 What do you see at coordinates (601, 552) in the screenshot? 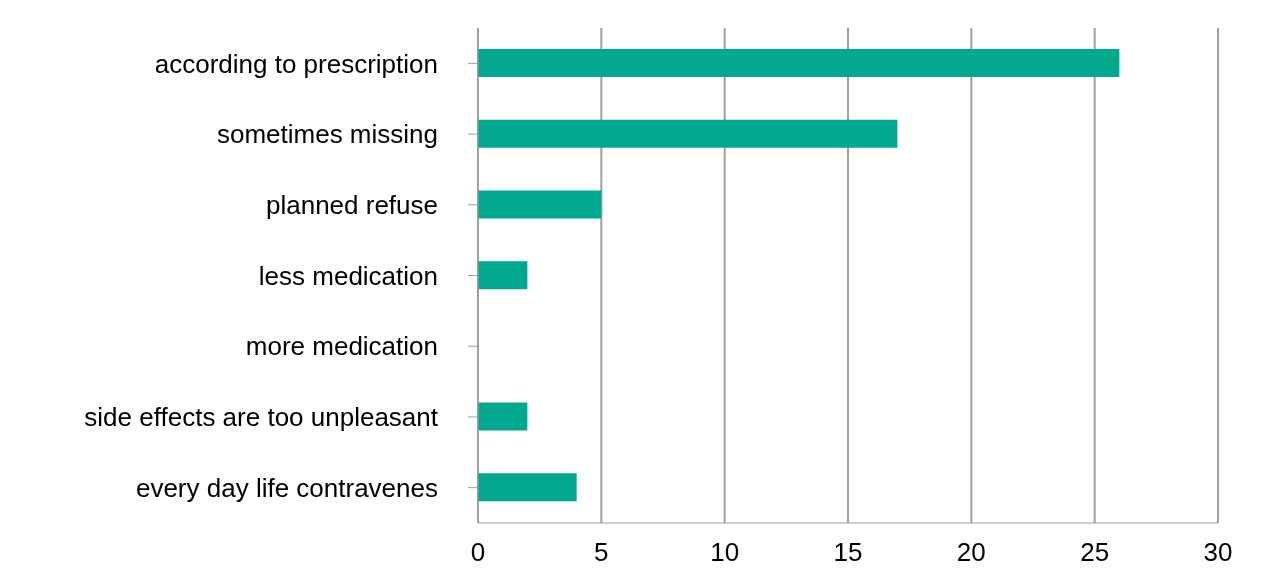
I see `x-tick-label: 5` at bounding box center [601, 552].